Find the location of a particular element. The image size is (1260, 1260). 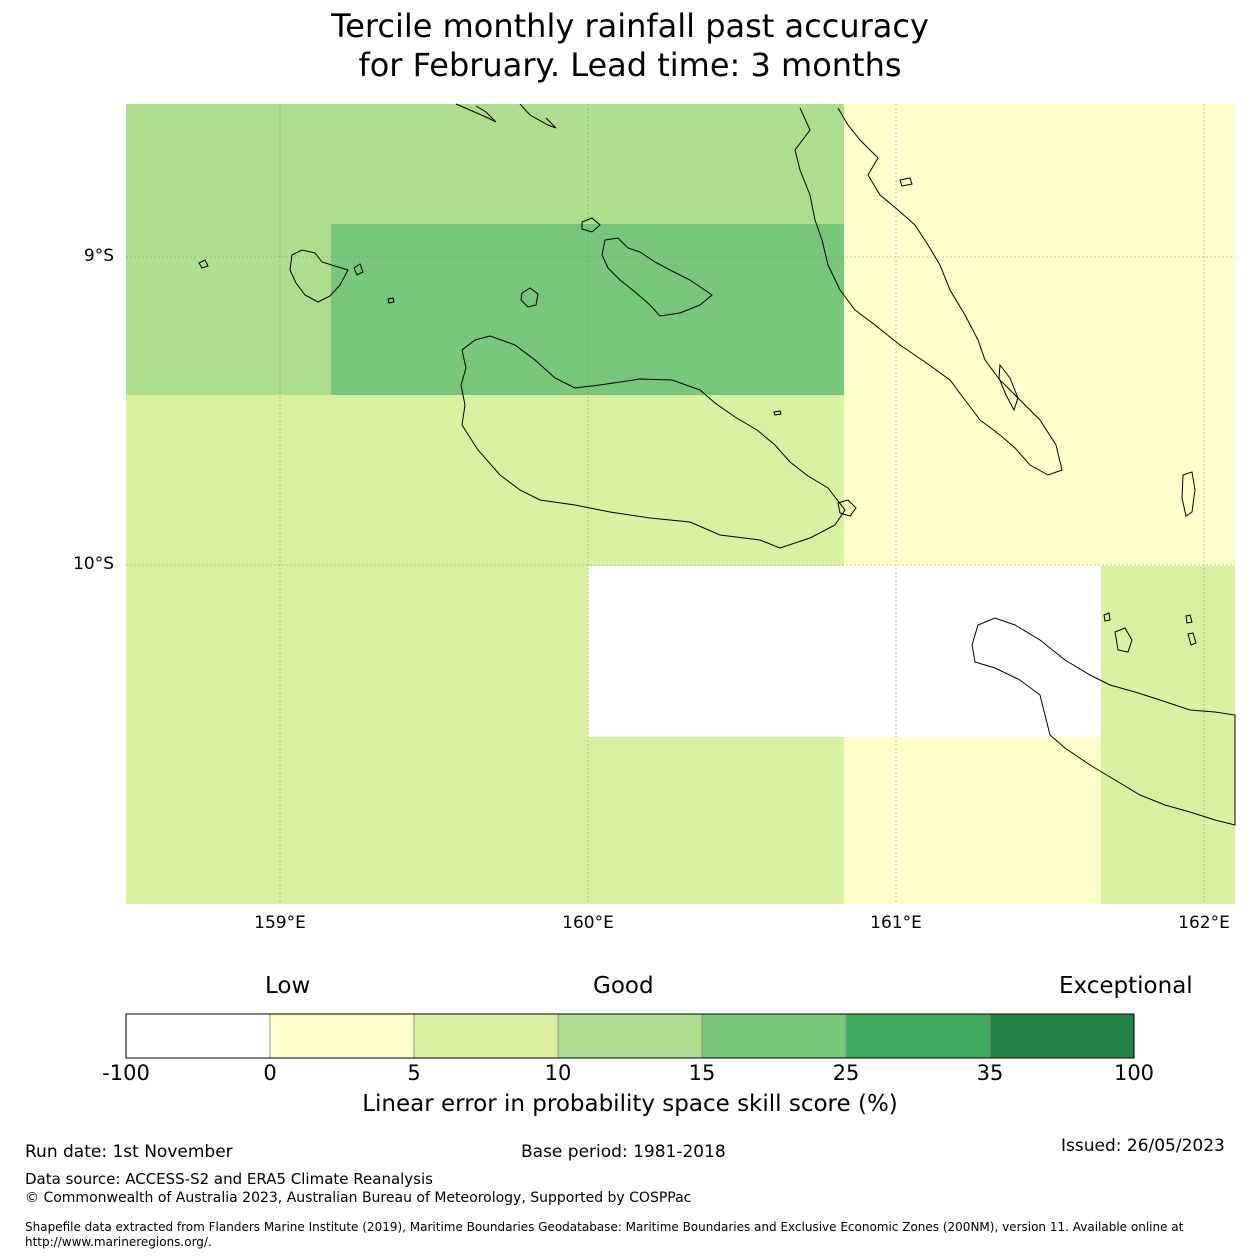

nggela-coast is located at coordinates (657, 277).